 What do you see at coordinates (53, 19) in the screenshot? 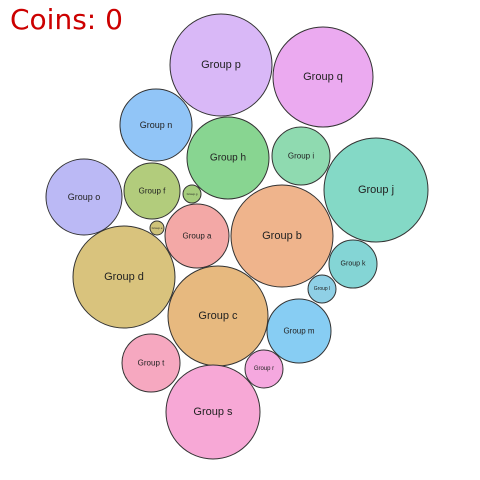
I see `coins-label: Coins:` at bounding box center [53, 19].